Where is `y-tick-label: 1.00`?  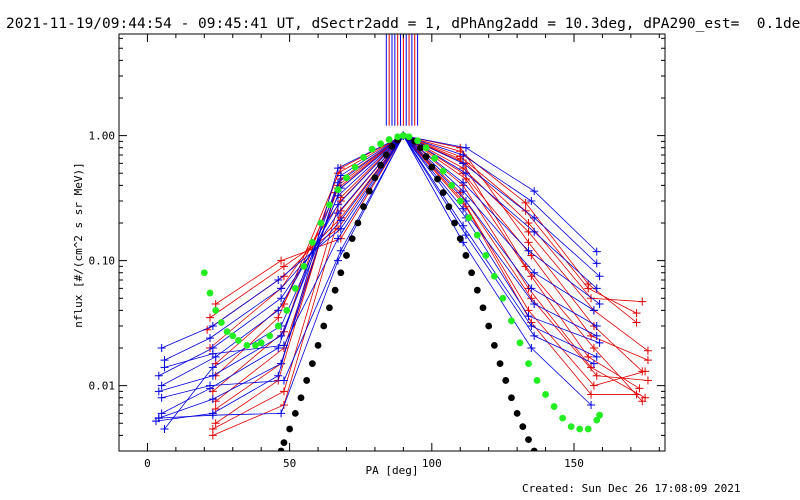 y-tick-label: 1.00 is located at coordinates (102, 136).